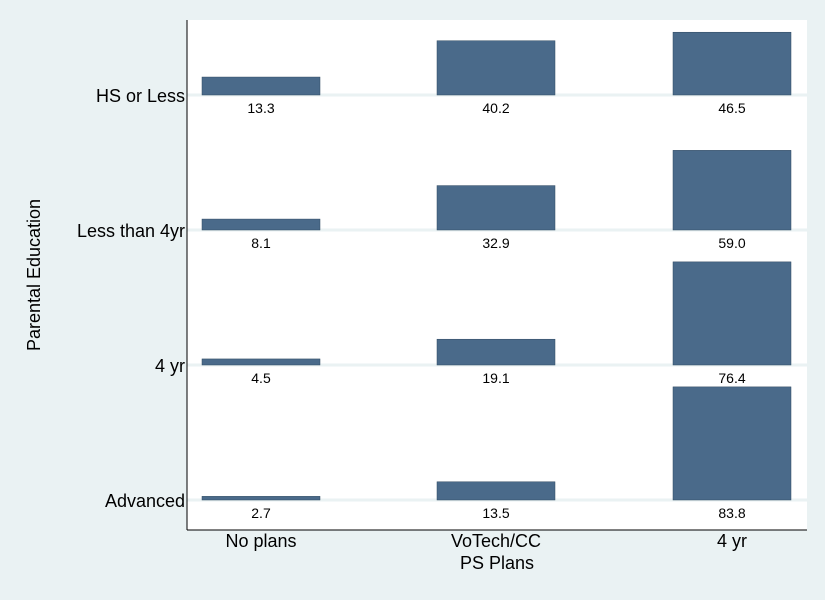  Describe the element at coordinates (495, 243) in the screenshot. I see `data-label: 32.9` at that location.